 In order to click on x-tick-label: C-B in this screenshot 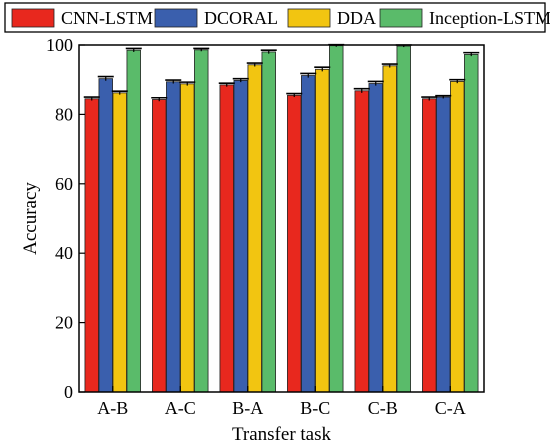, I will do `click(383, 408)`.